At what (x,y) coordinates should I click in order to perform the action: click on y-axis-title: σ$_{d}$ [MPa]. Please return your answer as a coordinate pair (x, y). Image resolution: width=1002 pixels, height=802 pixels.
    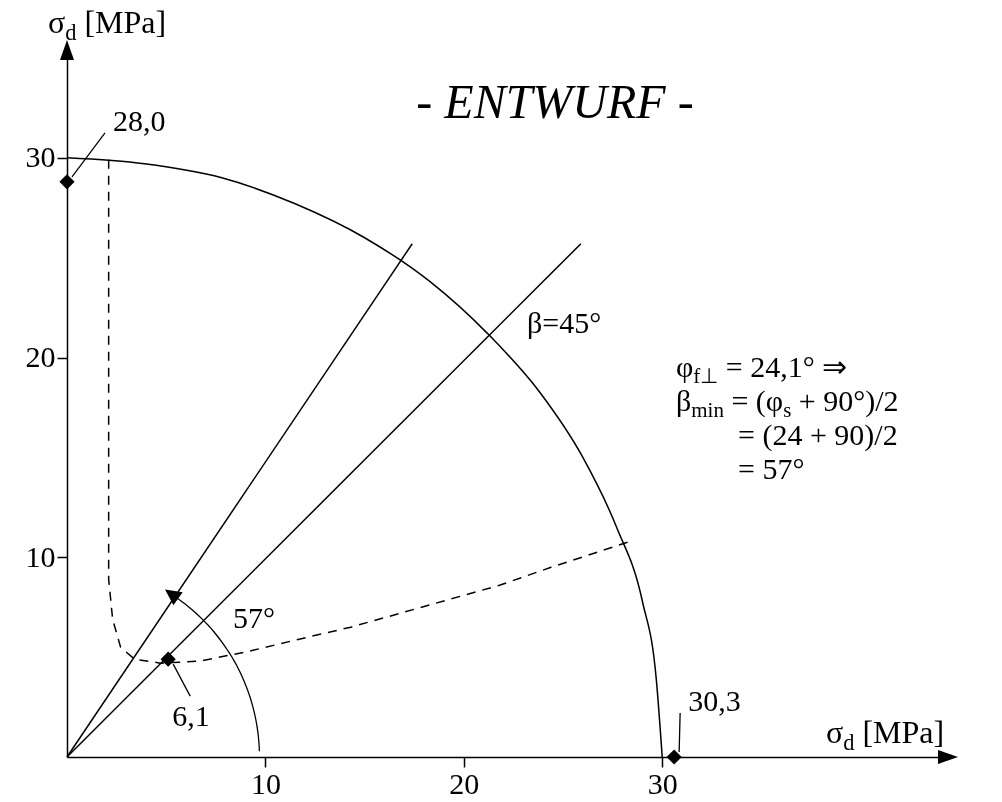
    Looking at the image, I should click on (107, 24).